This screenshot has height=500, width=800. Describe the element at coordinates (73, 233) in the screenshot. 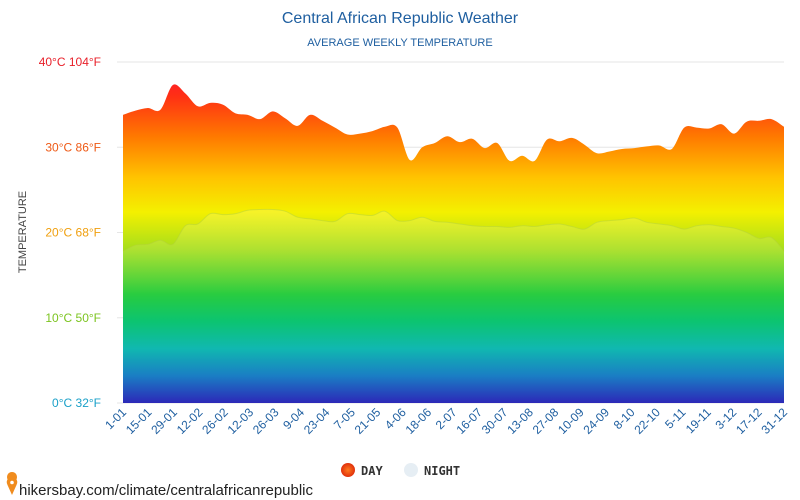

I see `y-tick-label: 20°C 68°F` at that location.